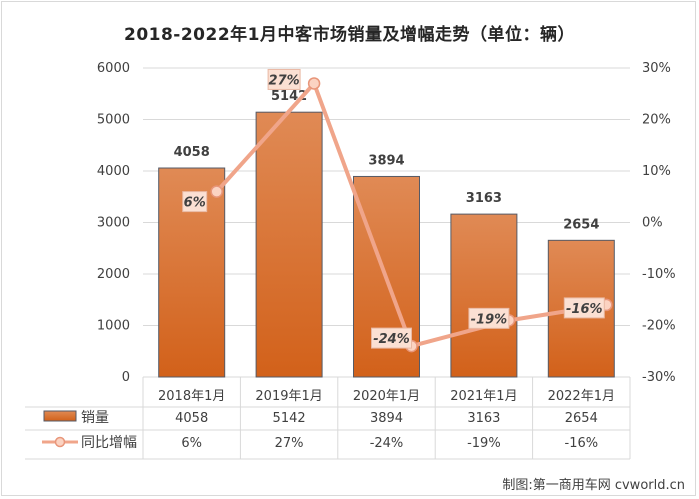 Image resolution: width=699 pixels, height=499 pixels. I want to click on yoy-label: 6%, so click(195, 203).